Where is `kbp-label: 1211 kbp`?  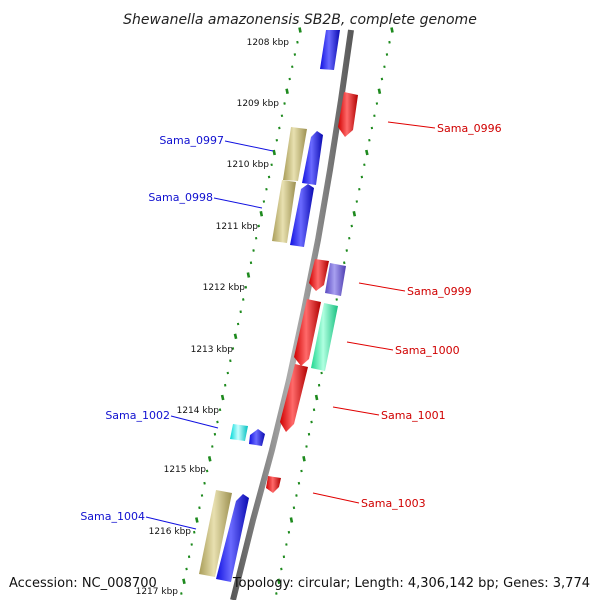
kbp-label: 1211 kbp is located at coordinates (237, 227).